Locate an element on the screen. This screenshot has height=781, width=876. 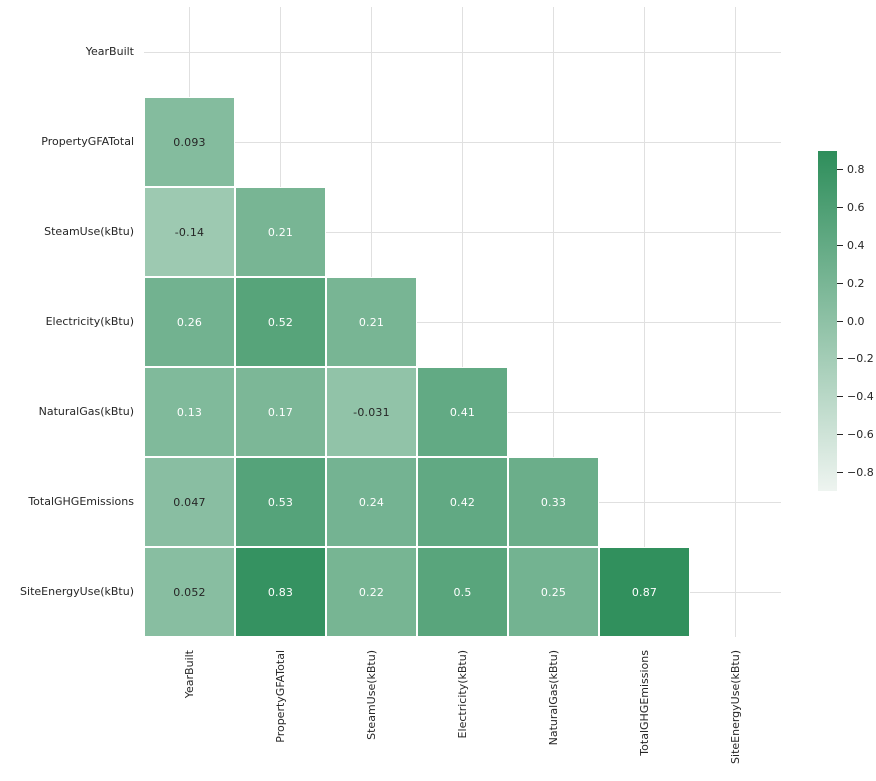
x-tick-label: SiteEnergyUse(kBtu) is located at coordinates (735, 707).